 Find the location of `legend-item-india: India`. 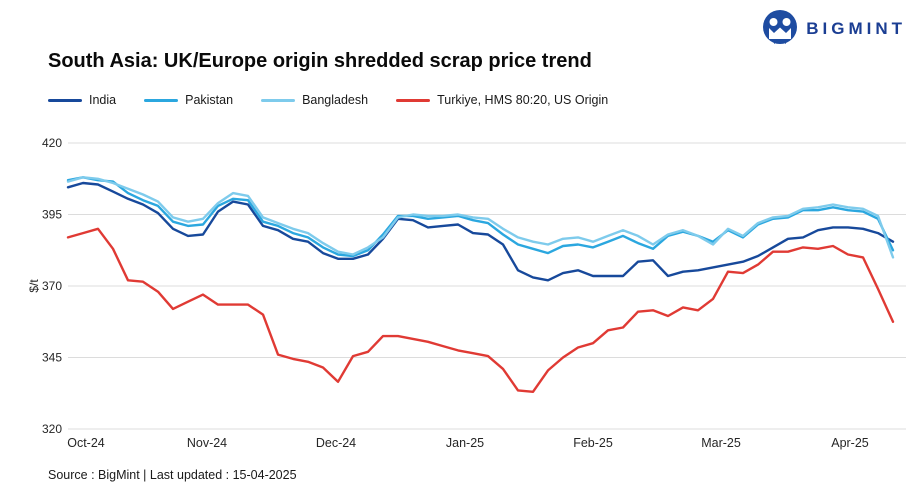

legend-item-india: India is located at coordinates (82, 100).